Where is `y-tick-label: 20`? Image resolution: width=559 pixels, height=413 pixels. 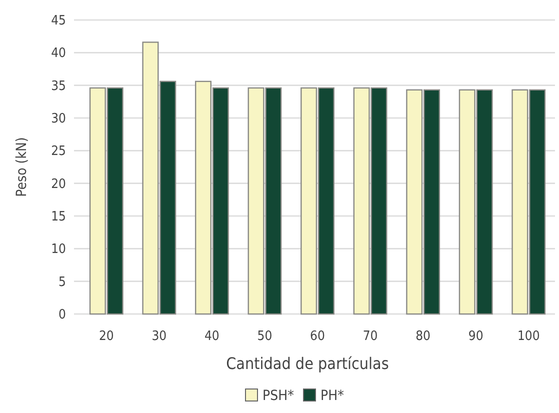 y-tick-label: 20 is located at coordinates (58, 184).